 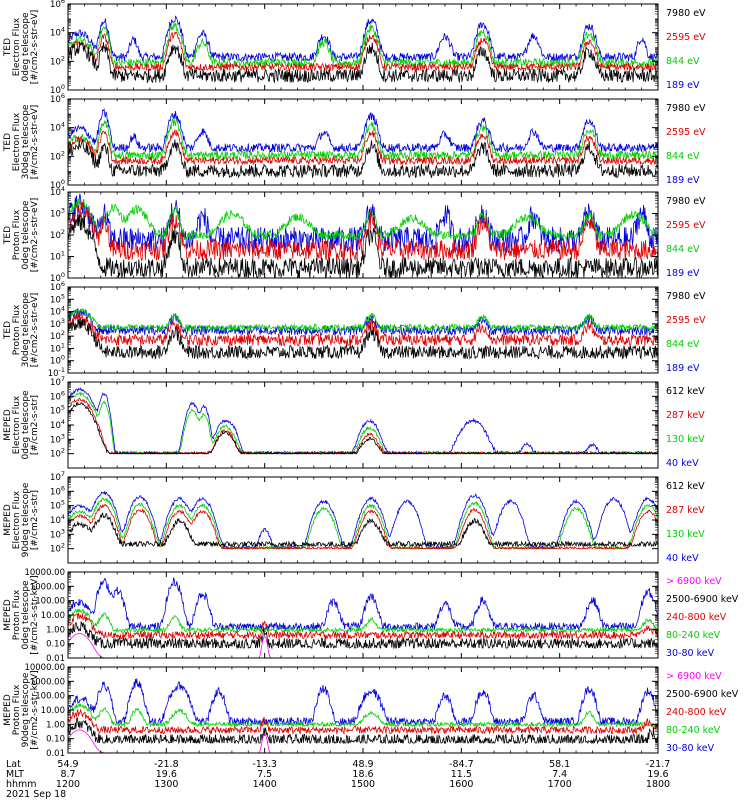 I want to click on x-tick-label-hhmm: 1500, so click(x=363, y=784).